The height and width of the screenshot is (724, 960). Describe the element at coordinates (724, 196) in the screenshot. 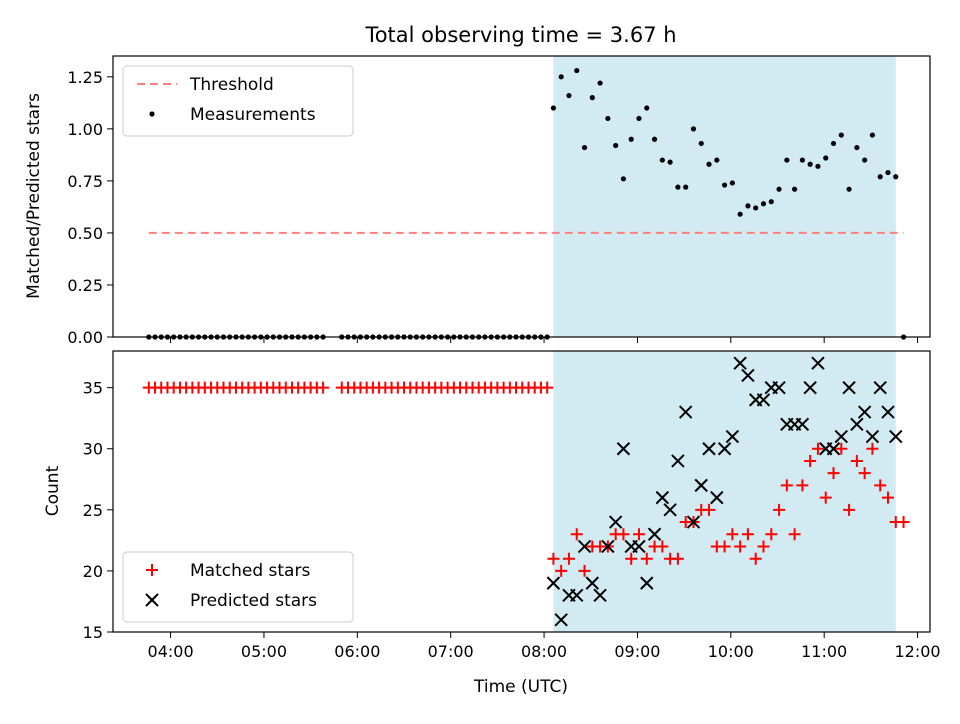

I see `ratio-shaded-span` at that location.